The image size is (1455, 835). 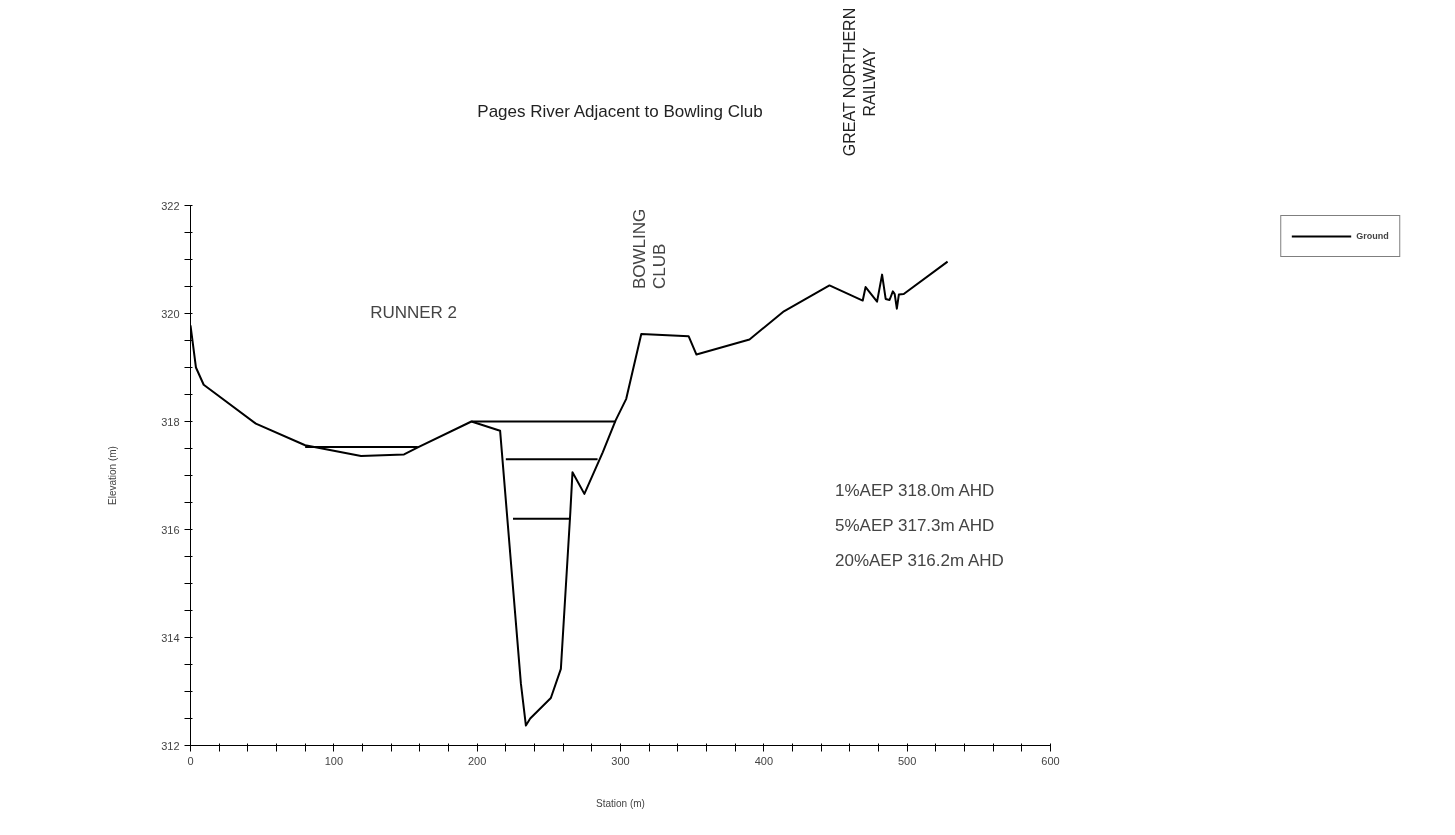 I want to click on y-tick-label: 320, so click(x=170, y=313).